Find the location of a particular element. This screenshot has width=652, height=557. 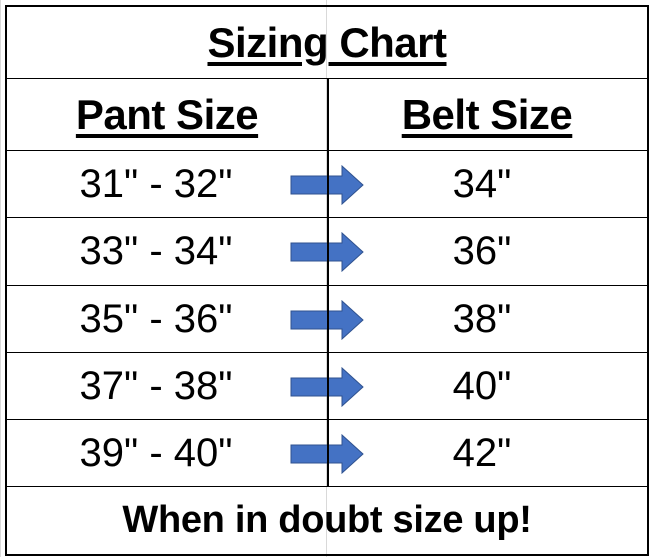

pant-size-value: 33" - 34" is located at coordinates (156, 251).